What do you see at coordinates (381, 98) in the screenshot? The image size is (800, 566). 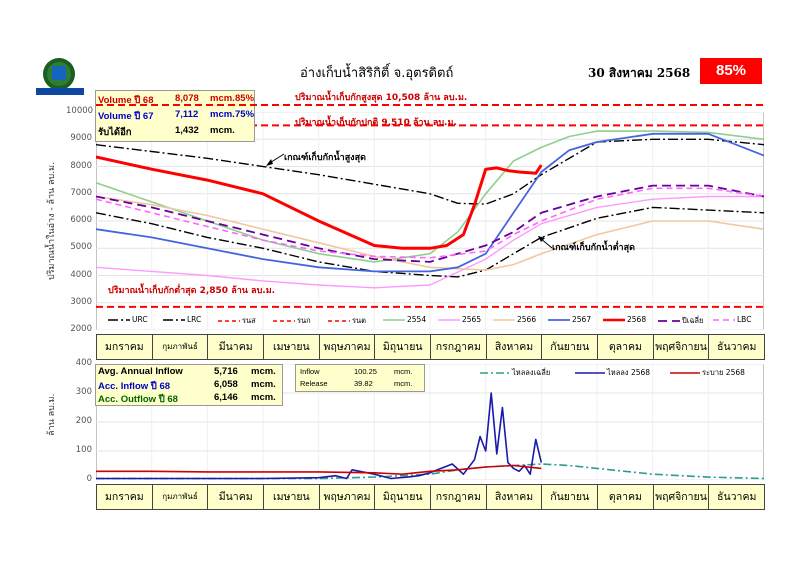 I see `max-storage-note: ปริมาณน้ำเก็บกักสูงสุด 10,508 ล้าน ลบ.ม.` at bounding box center [381, 98].